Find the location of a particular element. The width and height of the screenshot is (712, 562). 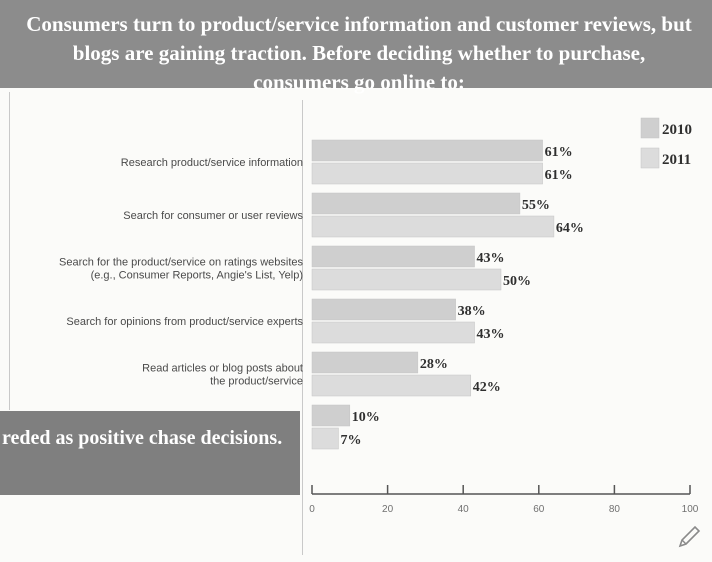

value-label-2011-4: 42% is located at coordinates (487, 387).